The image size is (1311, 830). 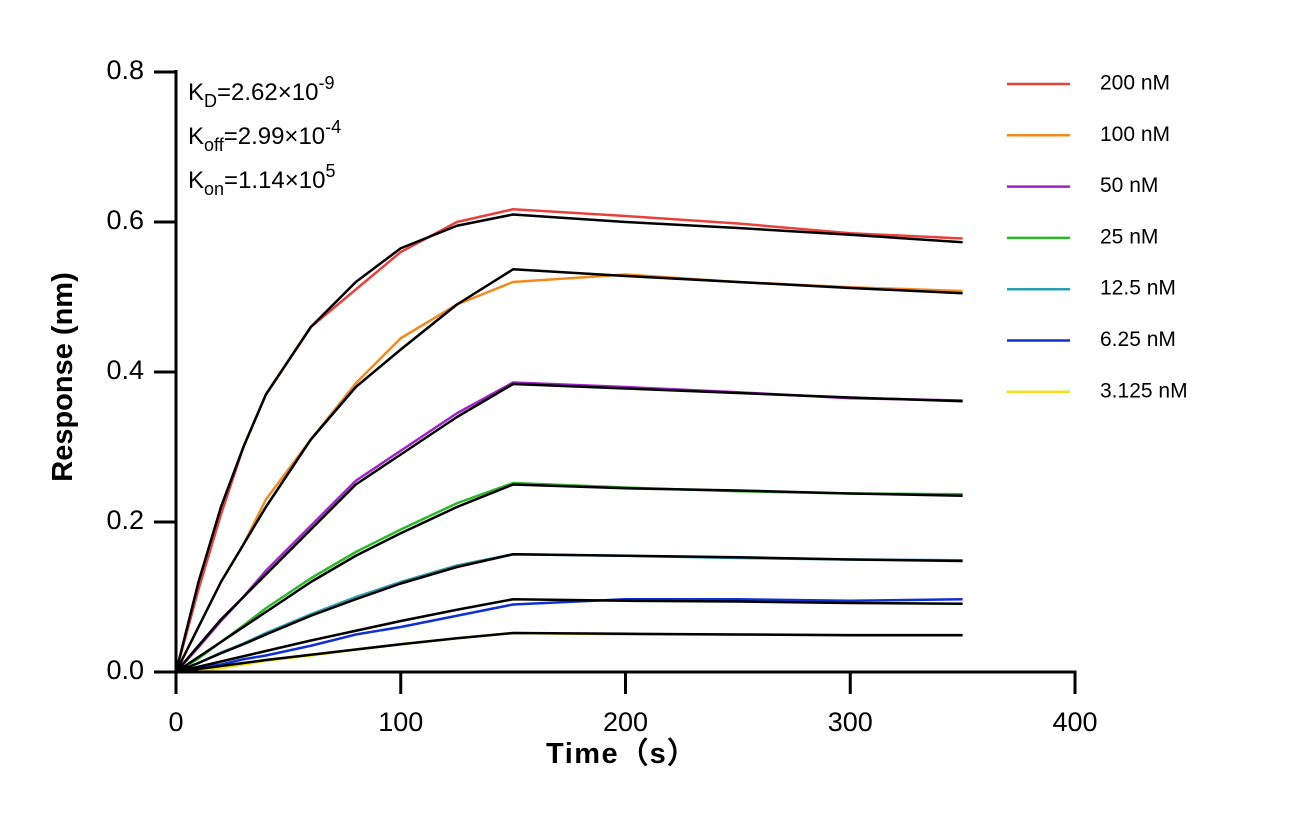 What do you see at coordinates (214, 189) in the screenshot?
I see `annotation-sub: on` at bounding box center [214, 189].